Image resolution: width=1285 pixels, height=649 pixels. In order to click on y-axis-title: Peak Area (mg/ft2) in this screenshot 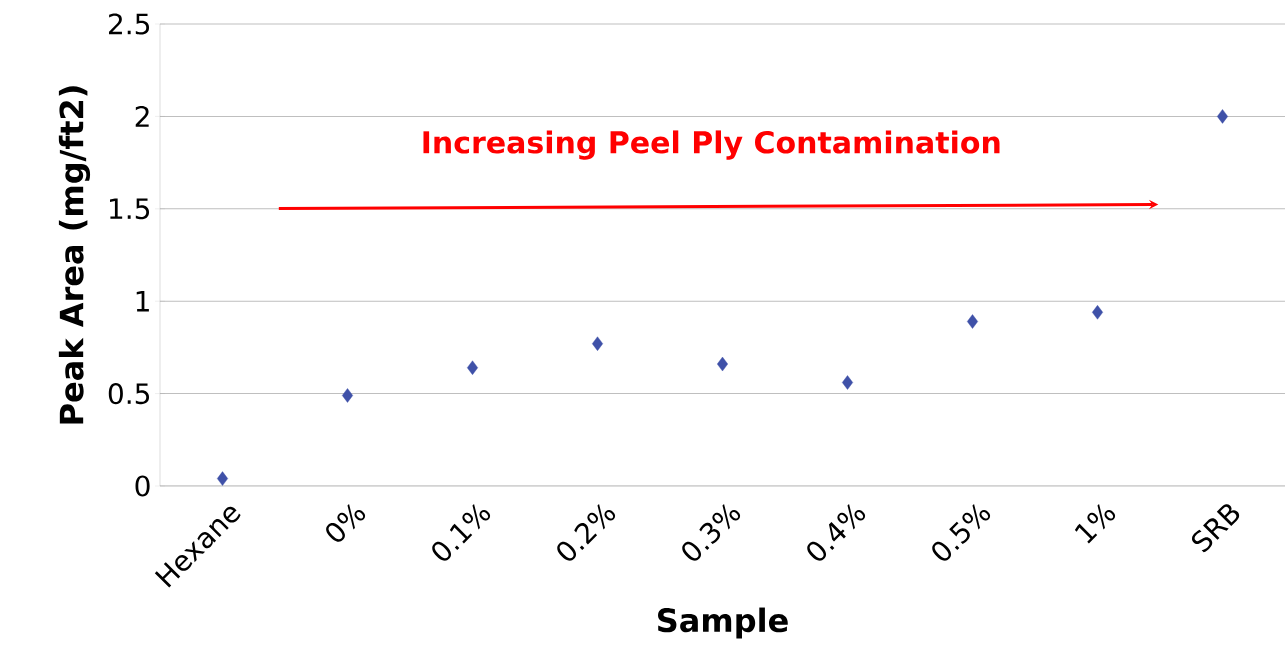, I will do `click(74, 255)`.